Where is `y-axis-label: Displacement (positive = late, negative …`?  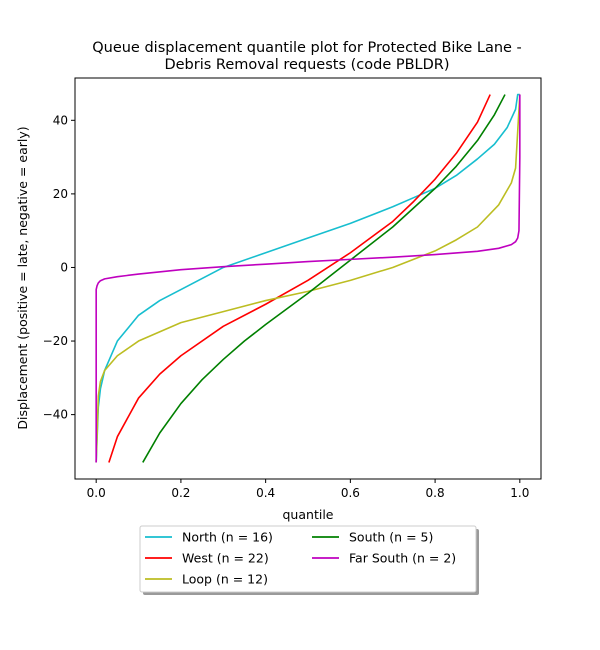
y-axis-label: Displacement (positive = late, negative … is located at coordinates (22, 277).